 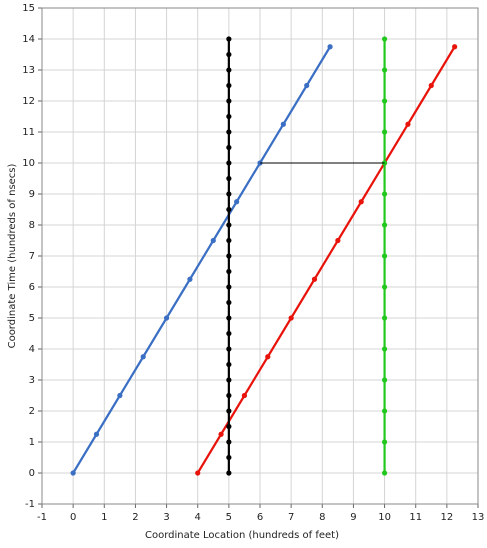 I want to click on x-tick-label: 8, so click(x=322, y=517).